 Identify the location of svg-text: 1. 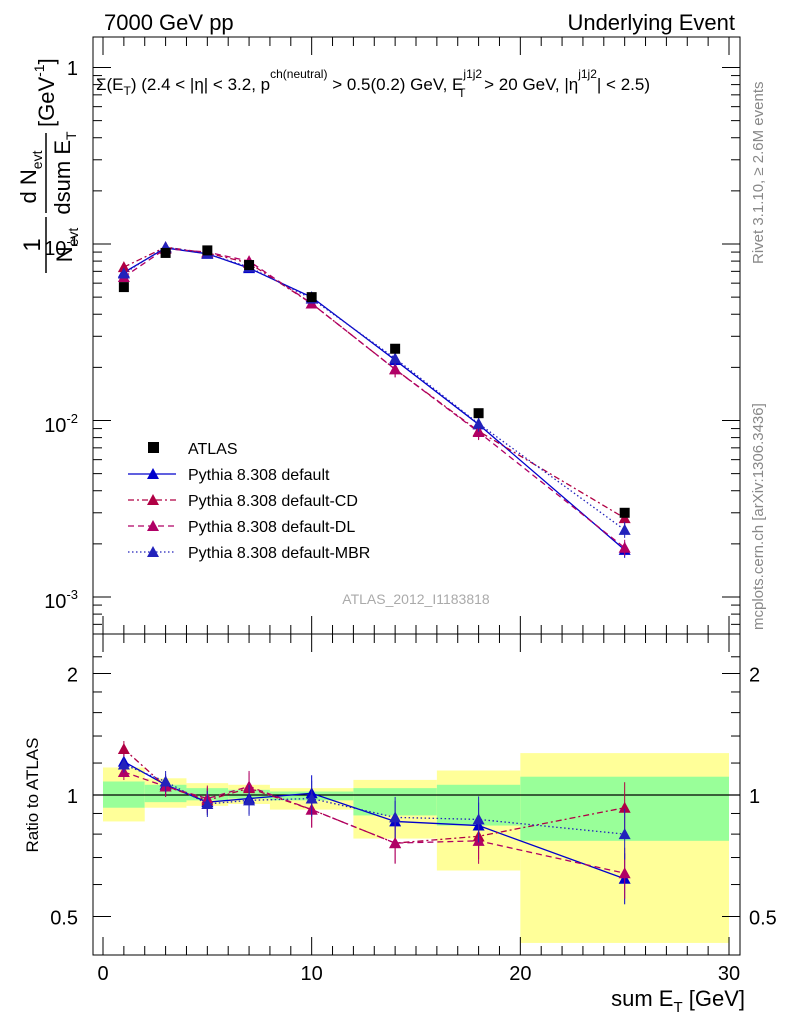
(32, 244).